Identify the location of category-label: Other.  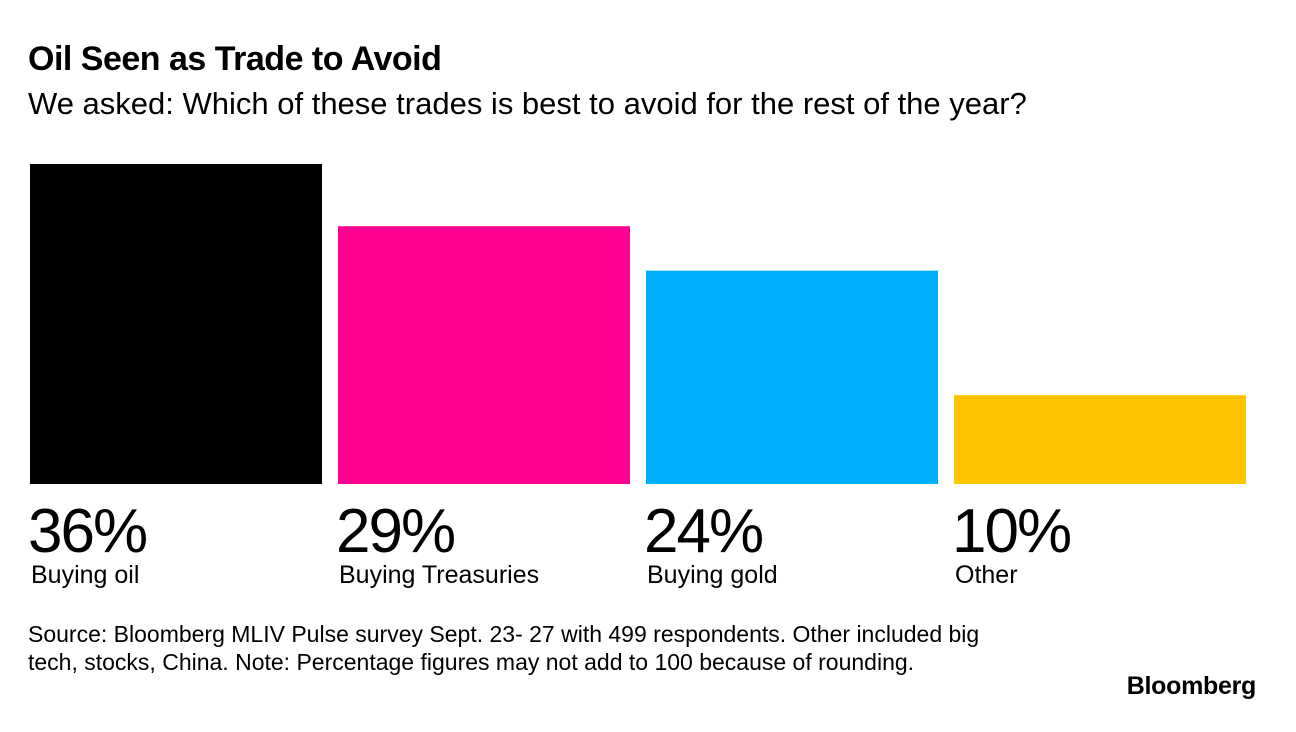
(986, 575).